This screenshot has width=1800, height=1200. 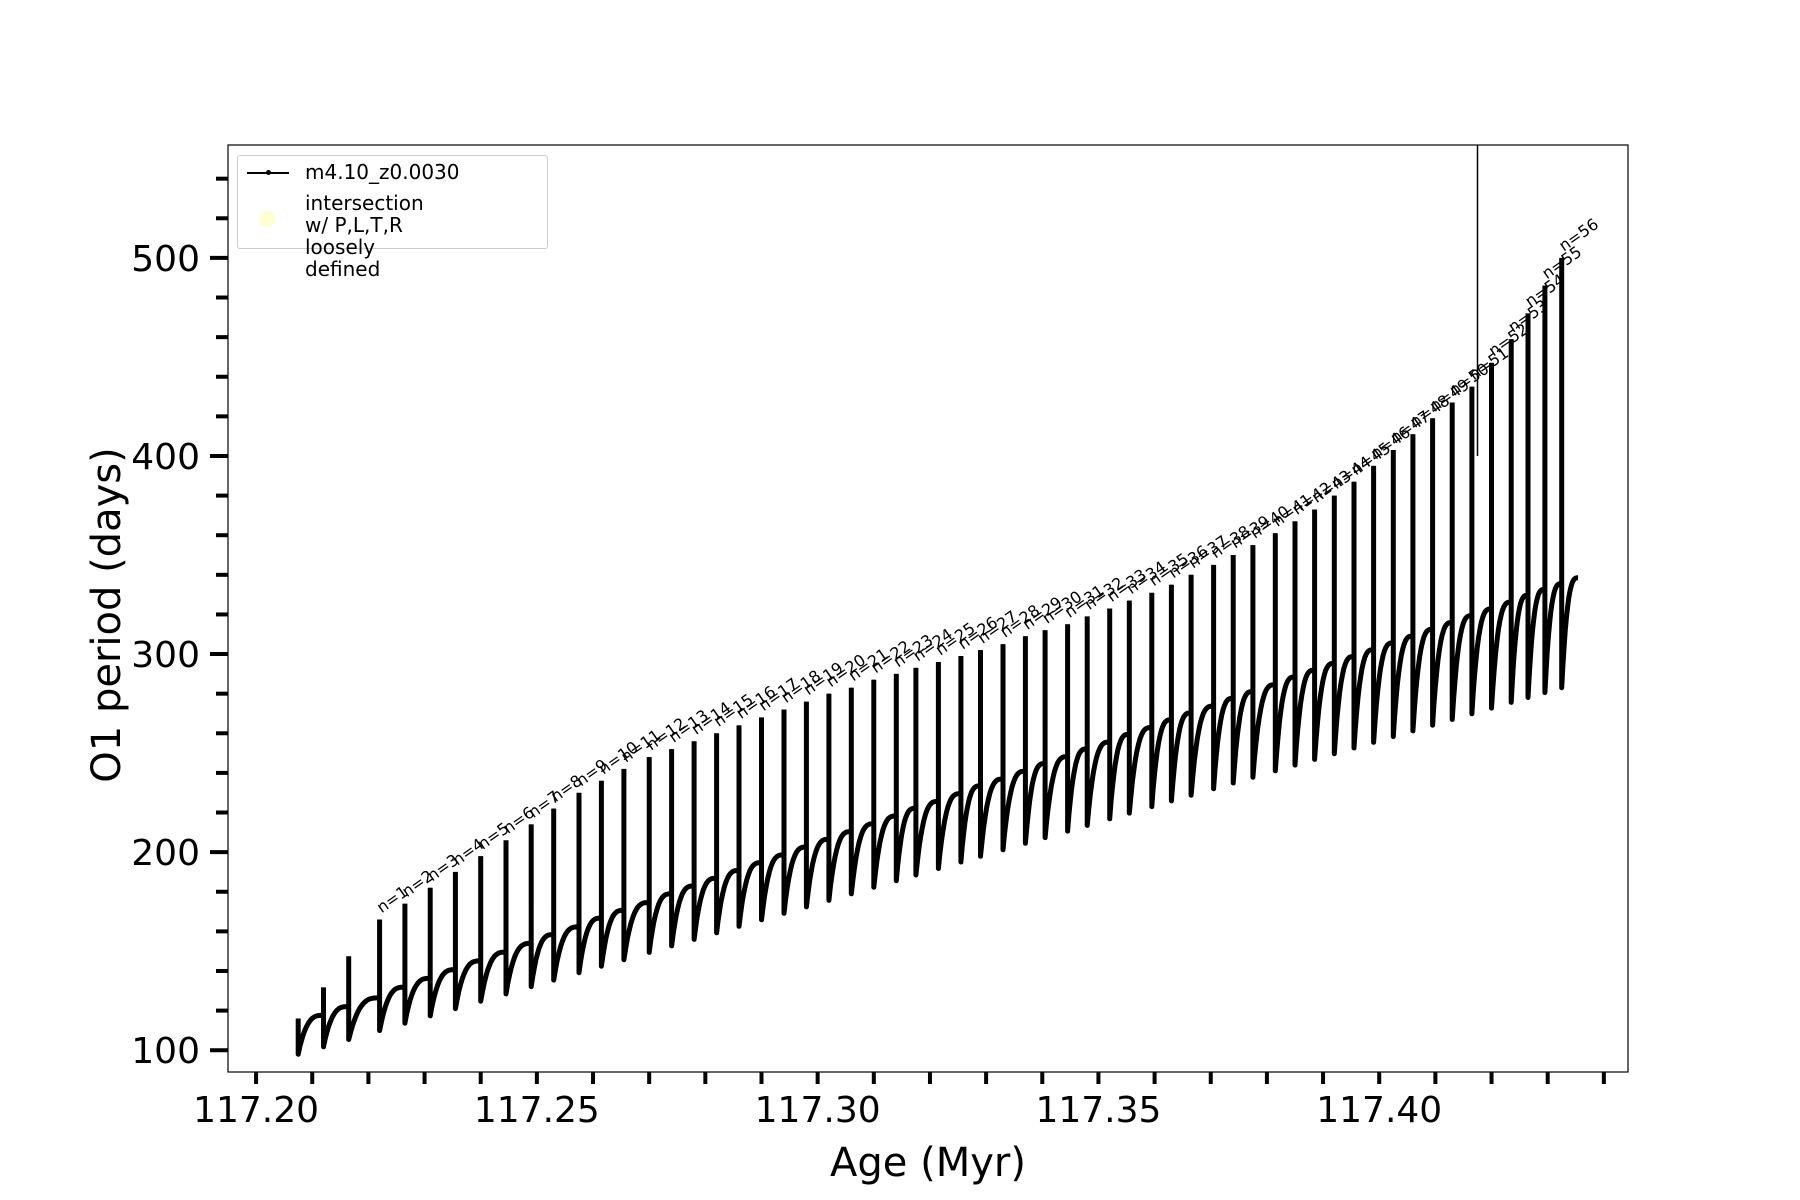 I want to click on y-axis-label: O1 period (days), so click(x=107, y=614).